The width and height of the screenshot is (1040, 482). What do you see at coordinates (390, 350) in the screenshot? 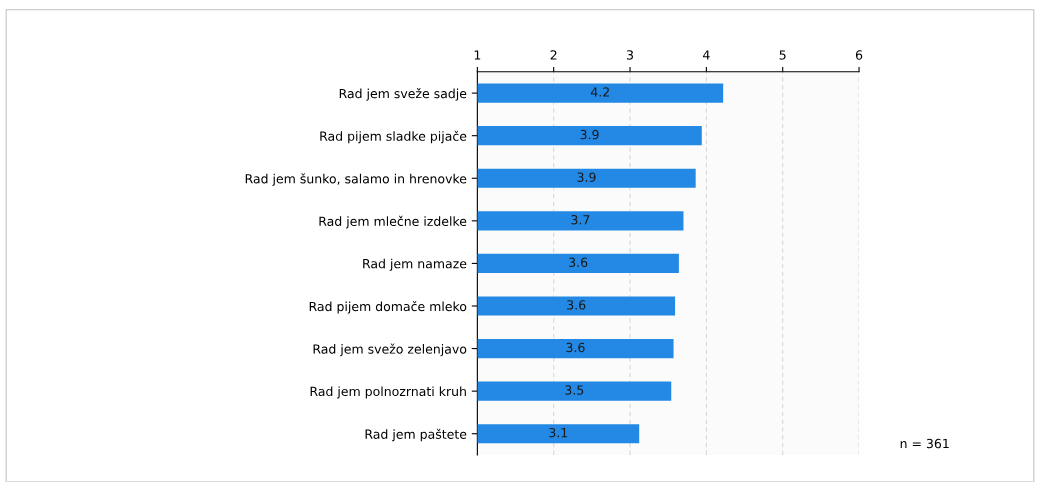
I see `y-tick-label: Rad jem svežo zelenjavo` at bounding box center [390, 350].